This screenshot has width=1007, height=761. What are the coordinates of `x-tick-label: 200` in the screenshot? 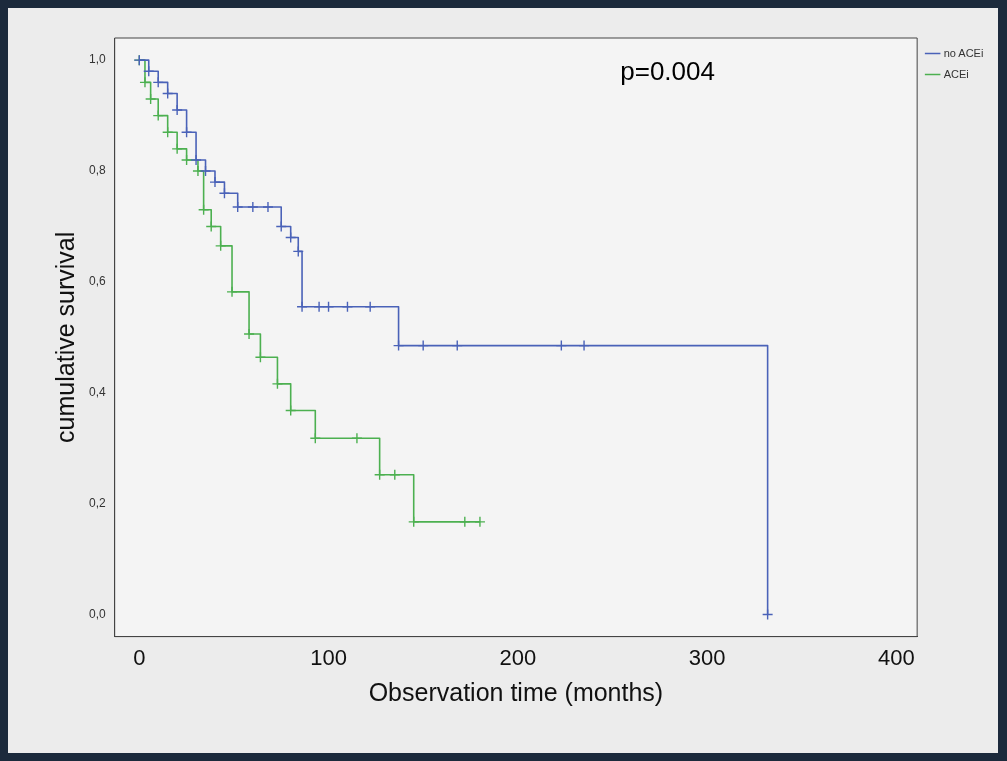 It's located at (518, 657).